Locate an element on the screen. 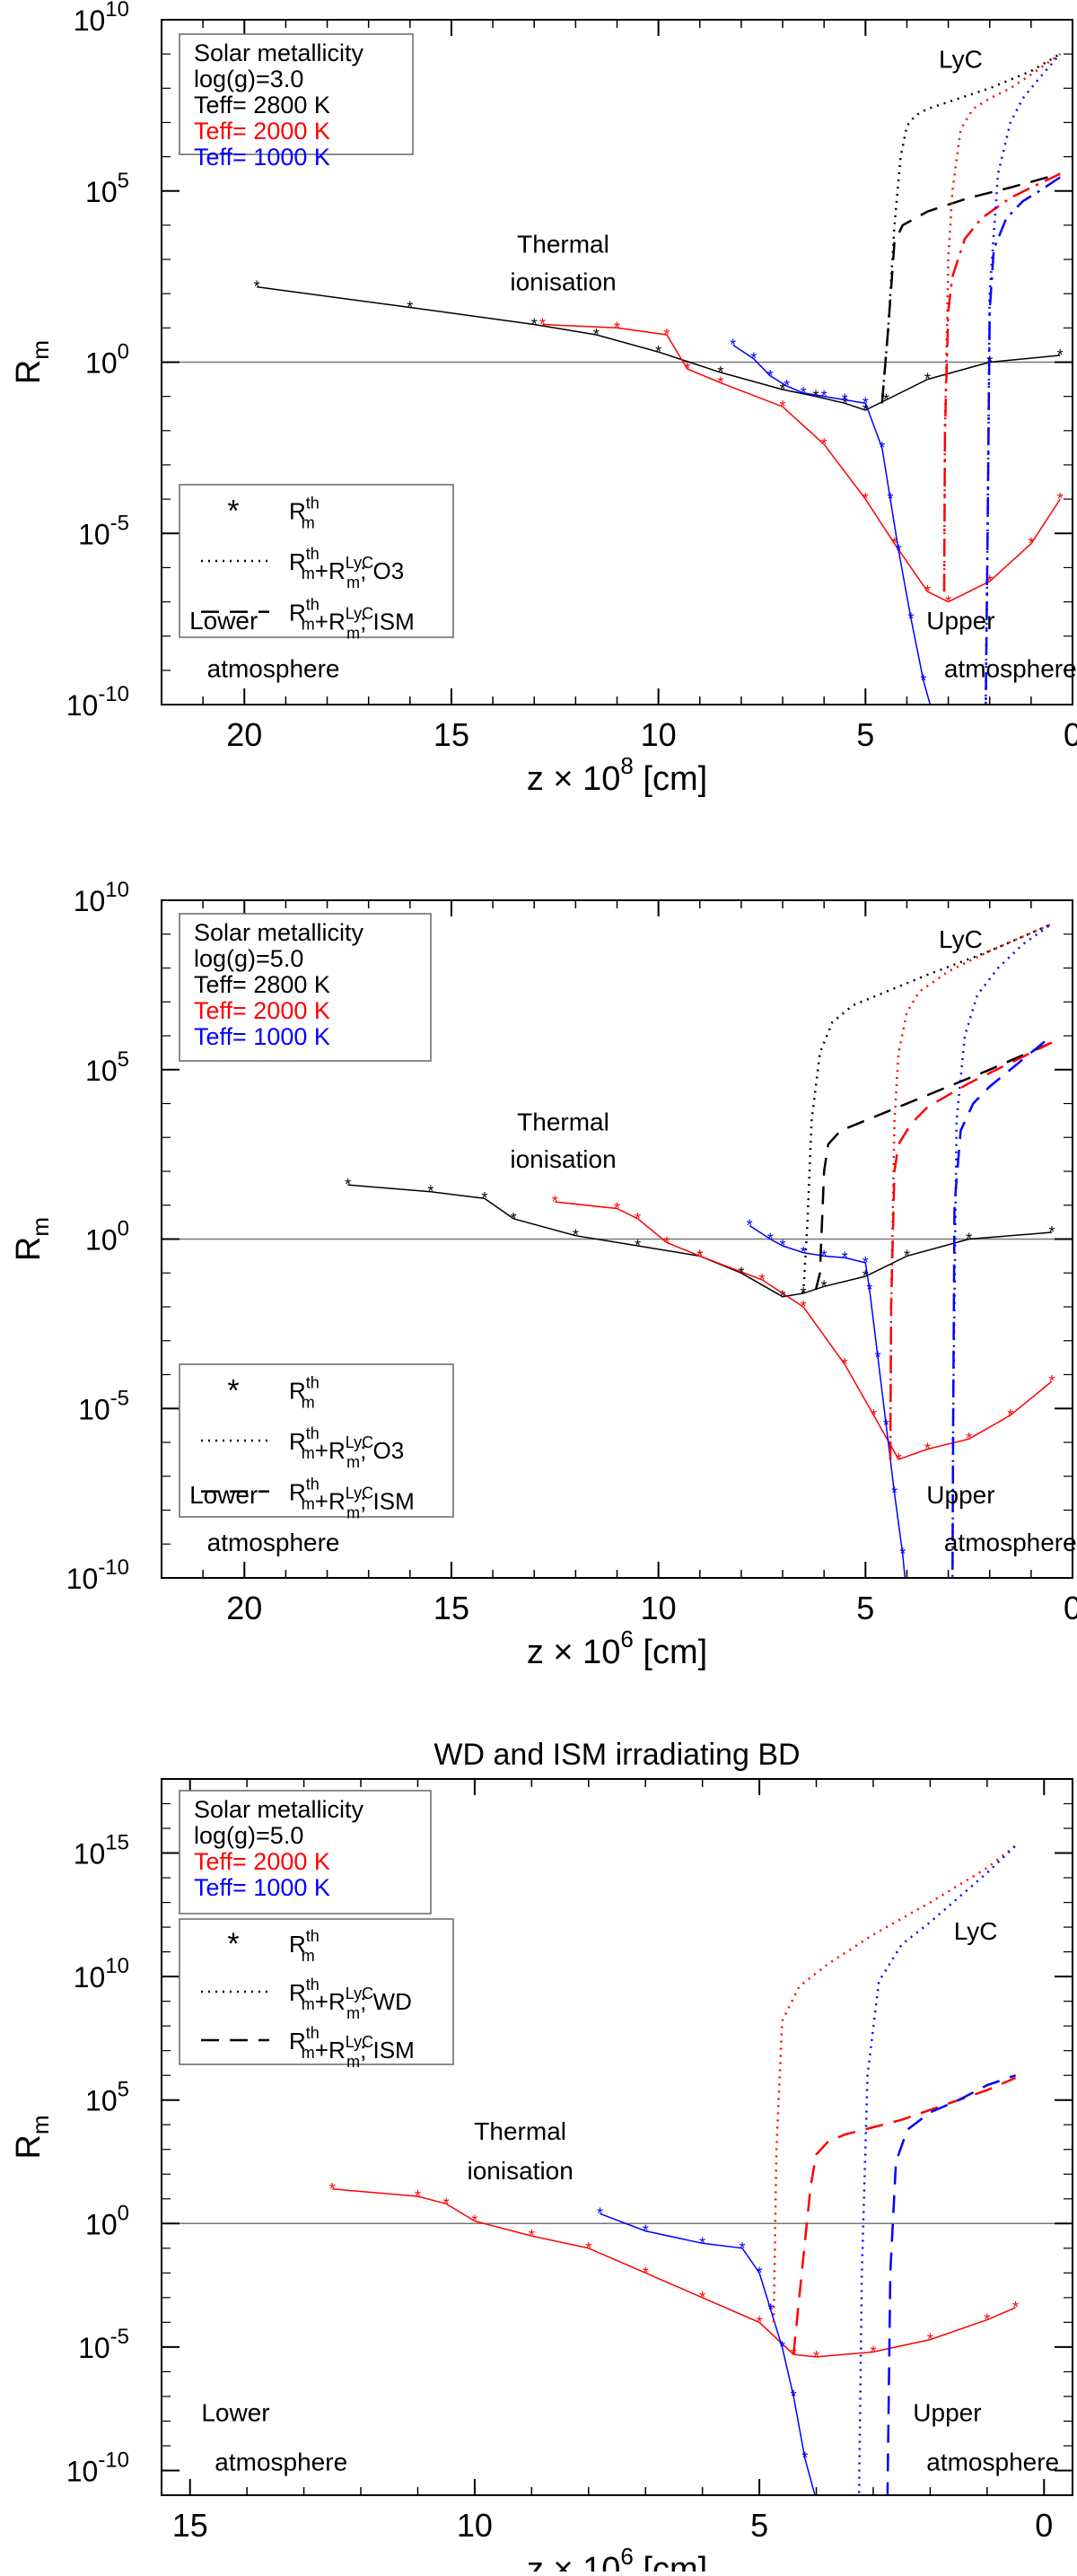 The width and height of the screenshot is (1077, 2576). series-point-2-4: * is located at coordinates (804, 393).